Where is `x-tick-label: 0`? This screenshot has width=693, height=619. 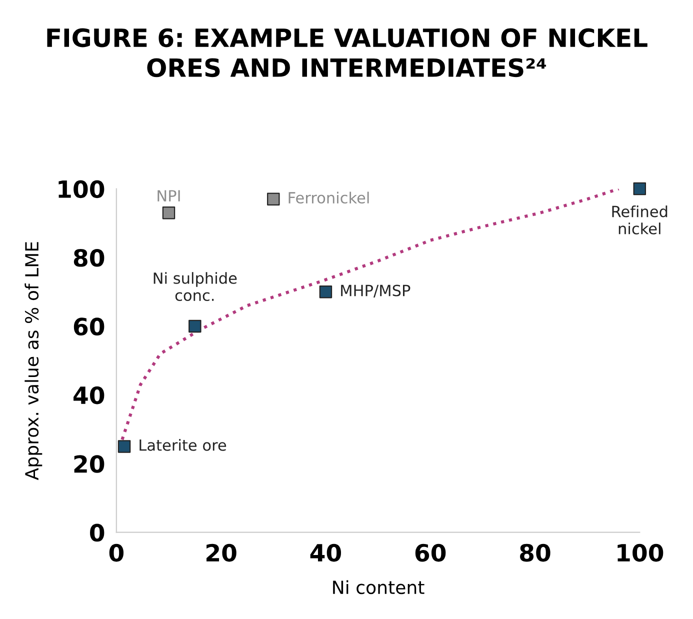
x-tick-label: 0 is located at coordinates (116, 553).